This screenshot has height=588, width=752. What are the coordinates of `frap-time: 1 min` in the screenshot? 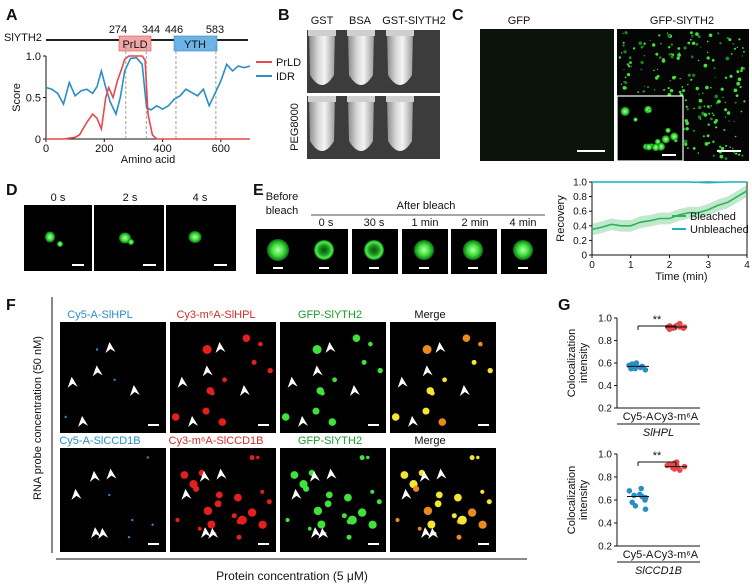 It's located at (425, 223).